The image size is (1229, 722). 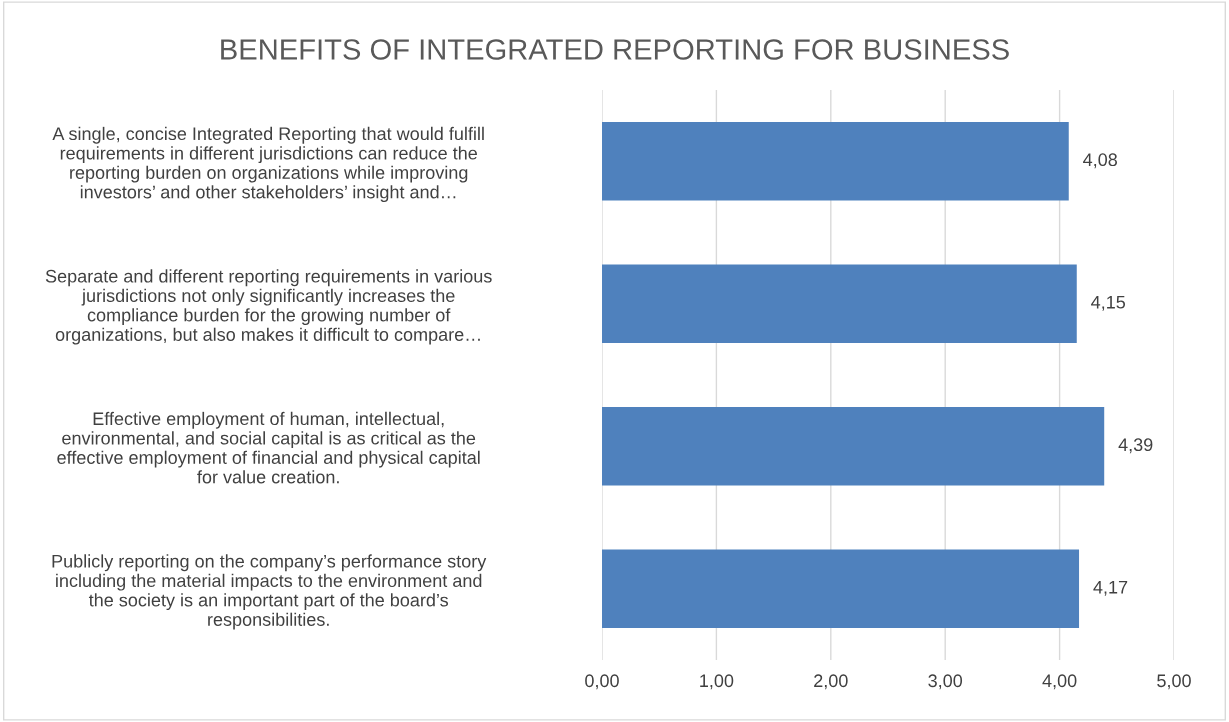 What do you see at coordinates (1135, 446) in the screenshot?
I see `data-label: 4,39` at bounding box center [1135, 446].